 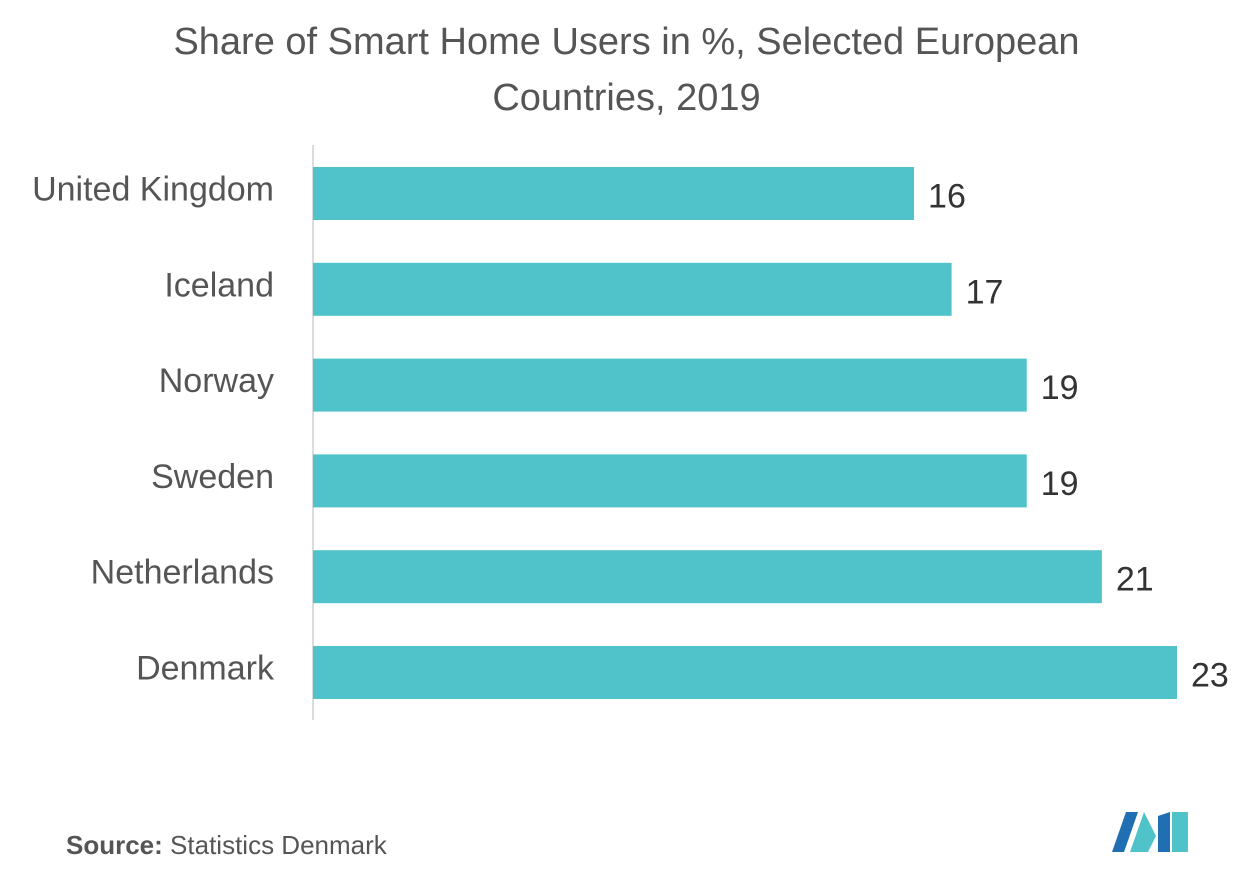 I want to click on mordor-intelligence-logo-icon, so click(x=1150, y=832).